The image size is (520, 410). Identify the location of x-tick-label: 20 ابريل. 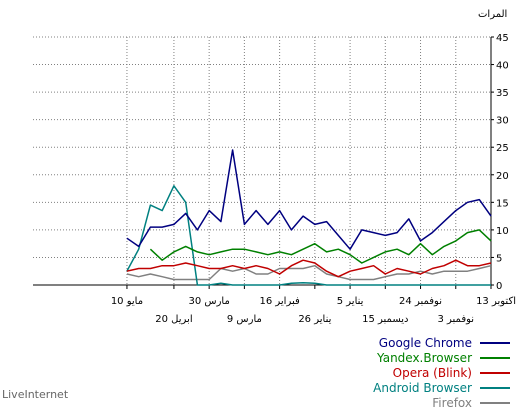
(173, 319).